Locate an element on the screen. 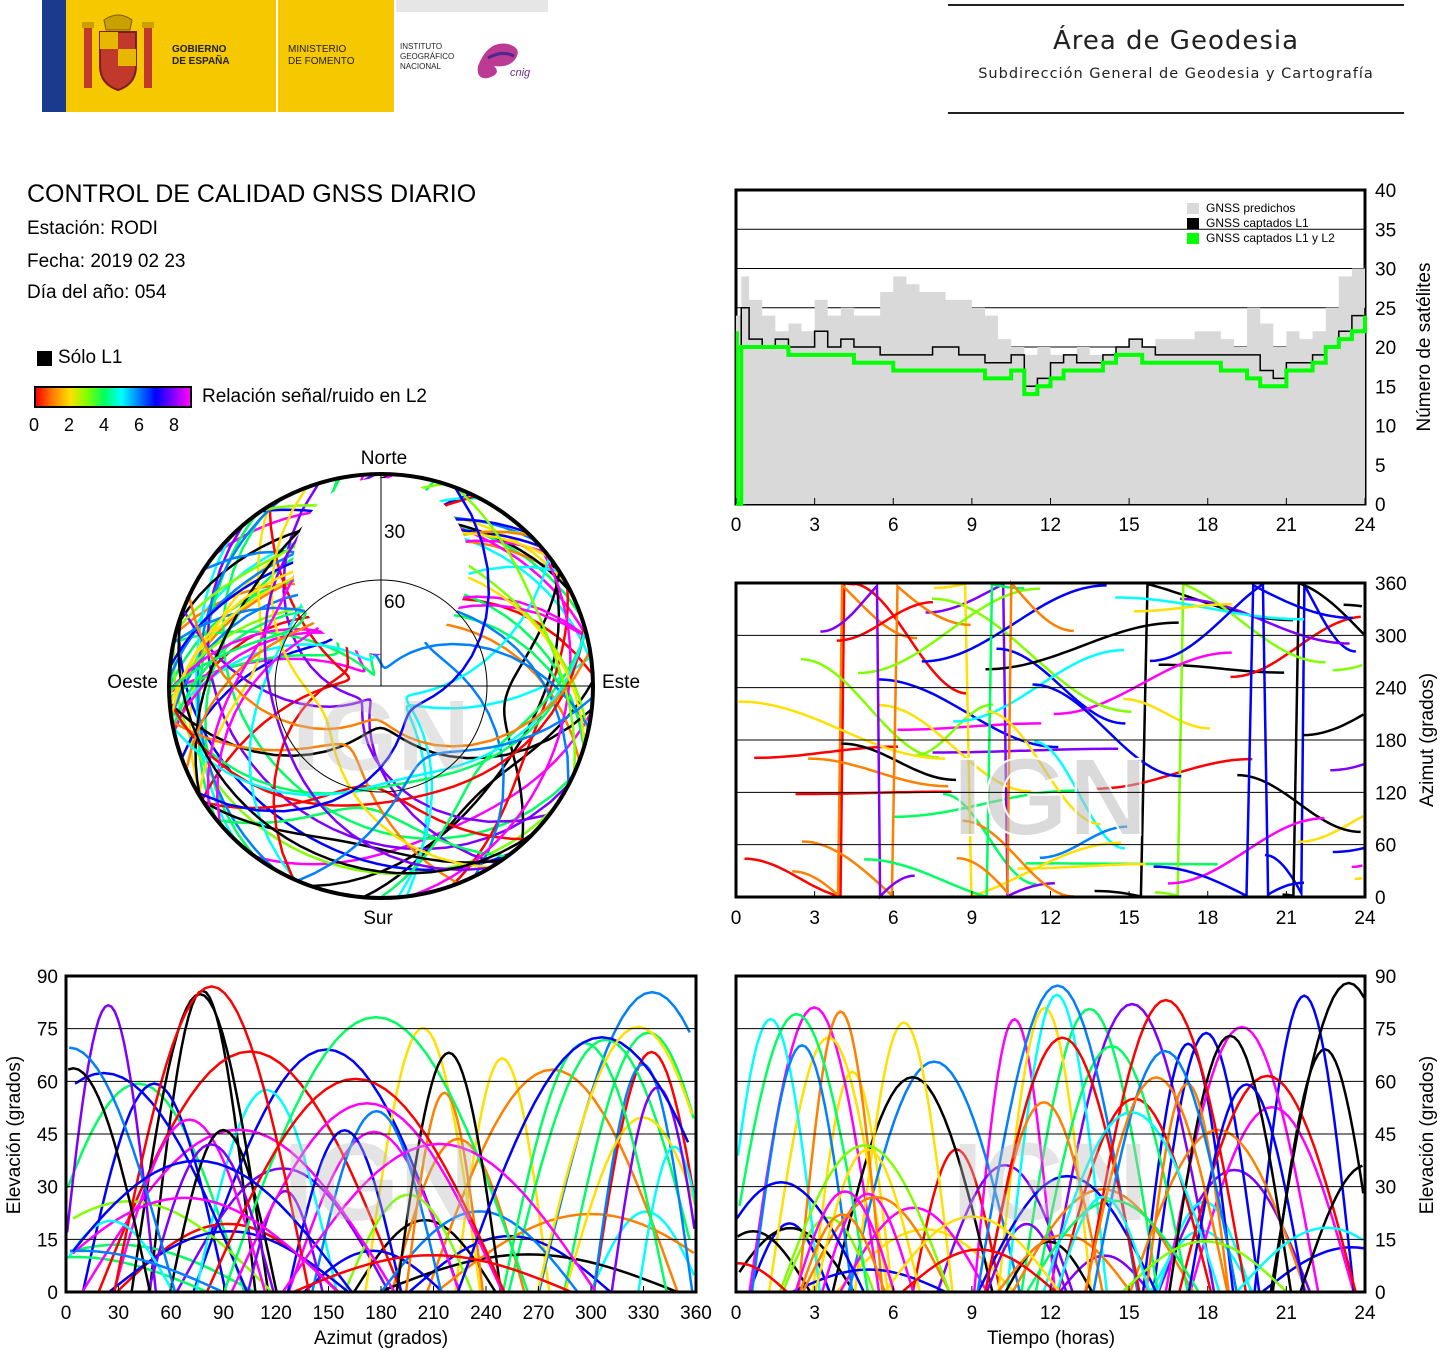 Image resolution: width=1445 pixels, height=1350 pixels. legend-l1-label: Sólo L1 is located at coordinates (90, 357).